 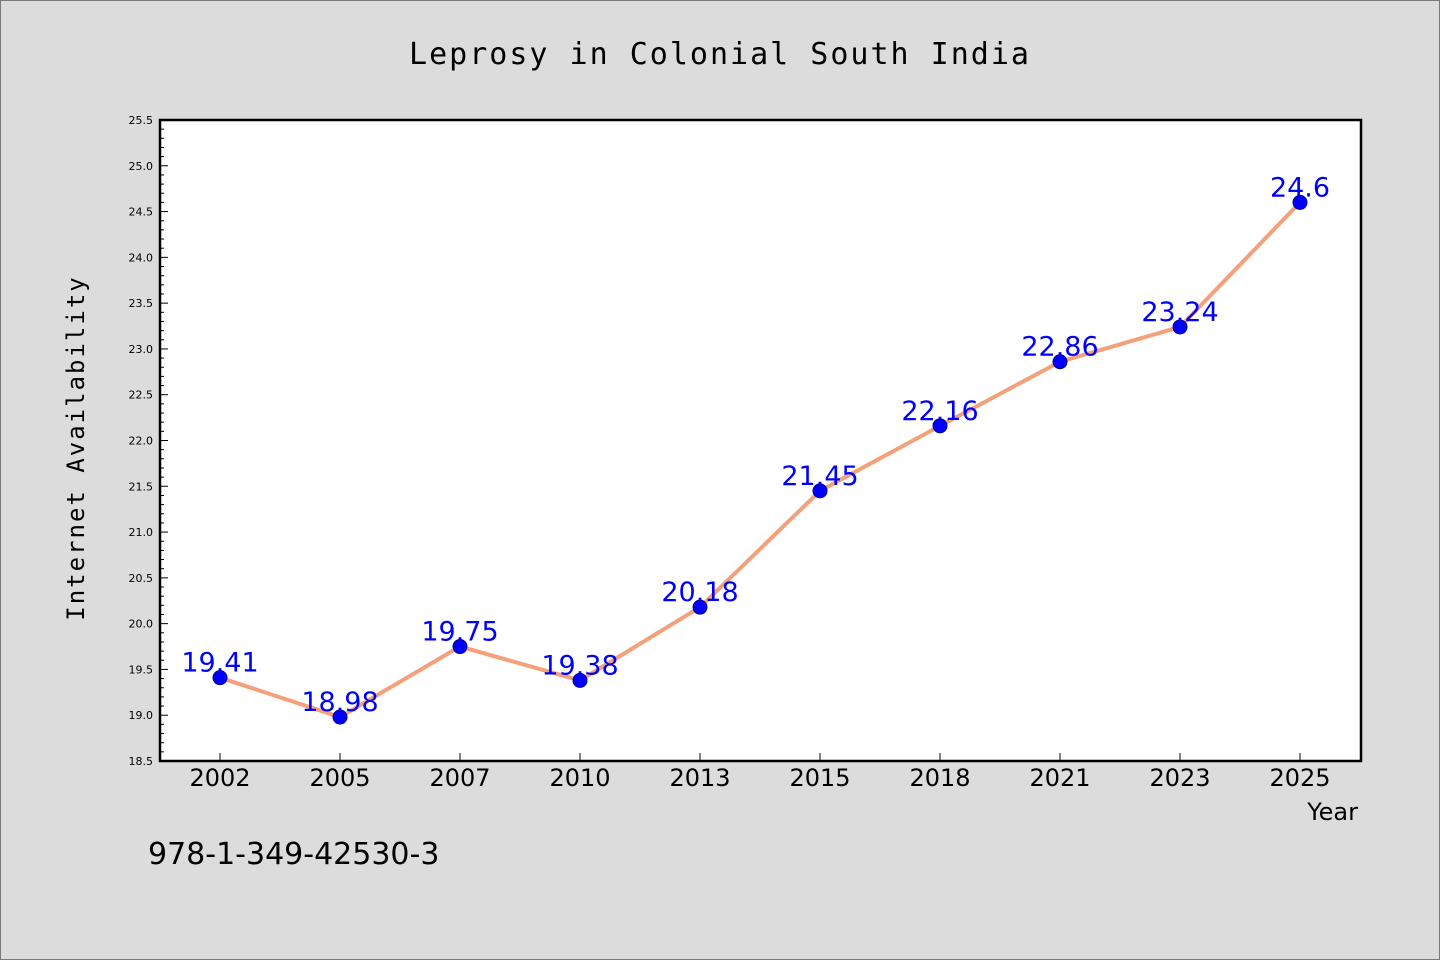 I want to click on x-tick-label: 2025, so click(x=1299, y=778).